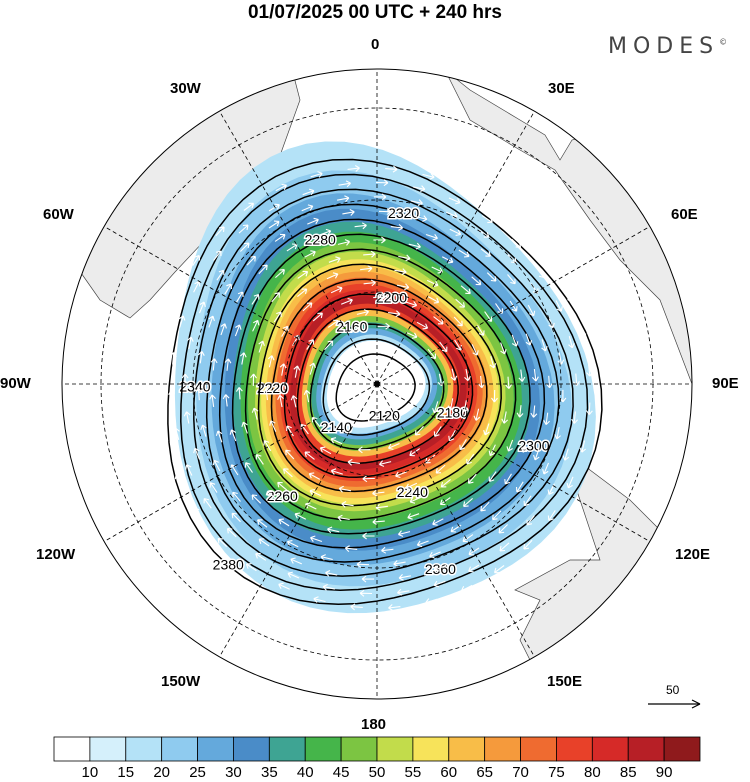 The height and width of the screenshot is (782, 750). I want to click on colorbar-label: 75, so click(556, 772).